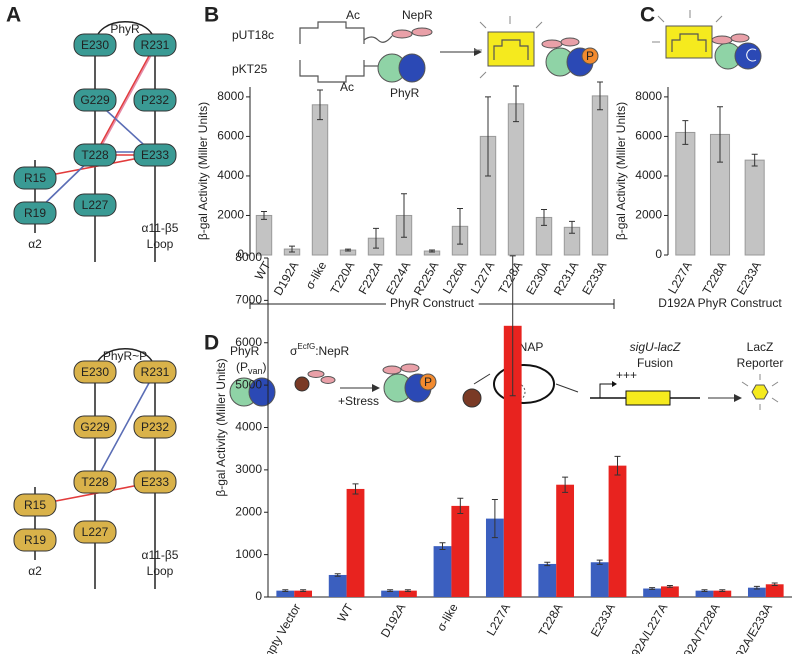  What do you see at coordinates (302, 384) in the screenshot?
I see `sigma-factor` at bounding box center [302, 384].